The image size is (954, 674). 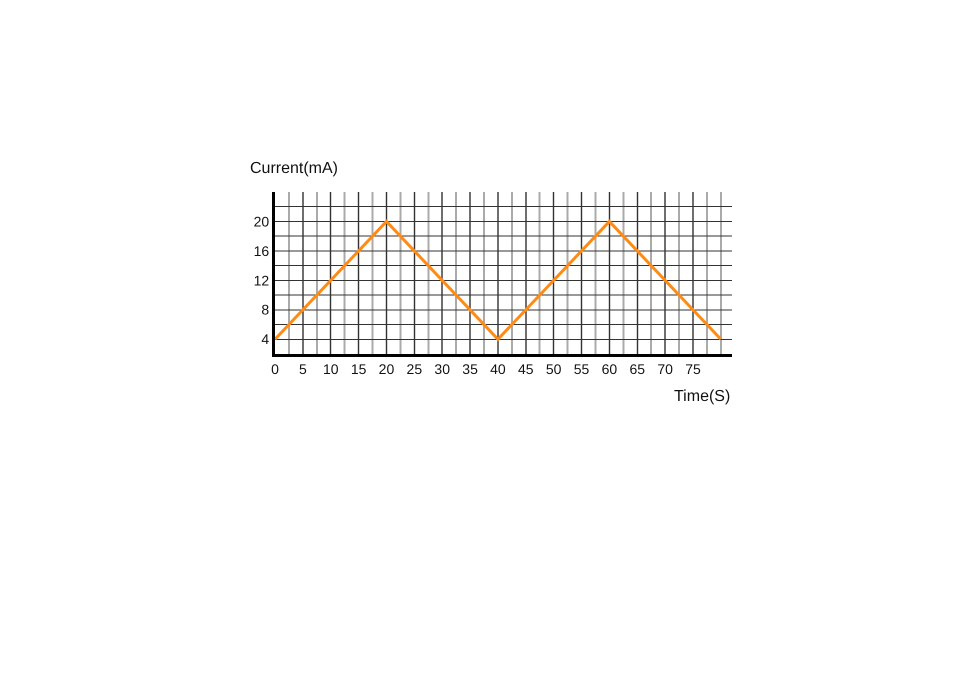 What do you see at coordinates (470, 368) in the screenshot?
I see `x-tick-label: 35` at bounding box center [470, 368].